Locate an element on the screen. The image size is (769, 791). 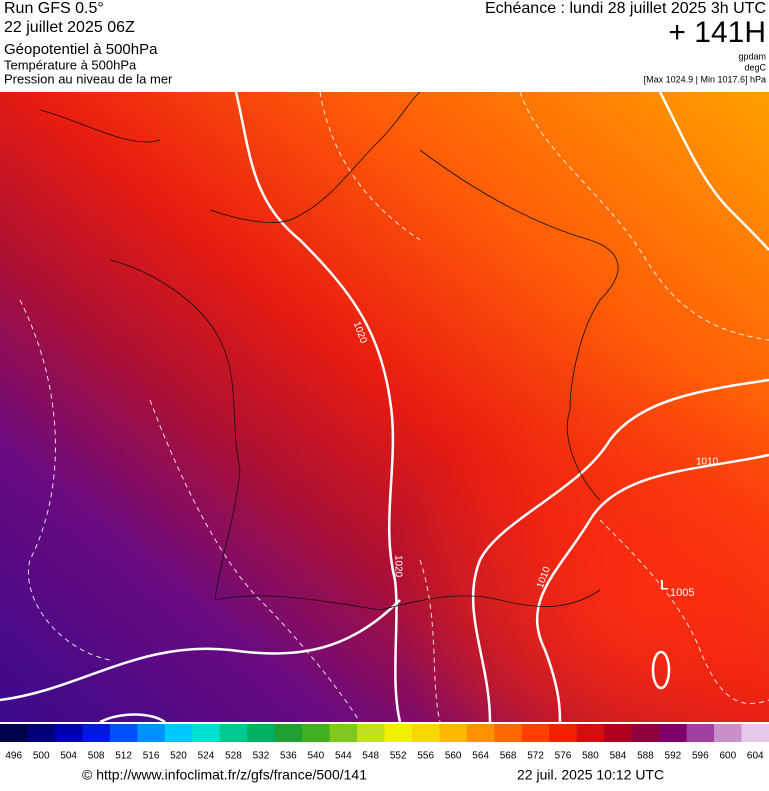
isobar-label: 1020 is located at coordinates (397, 566).